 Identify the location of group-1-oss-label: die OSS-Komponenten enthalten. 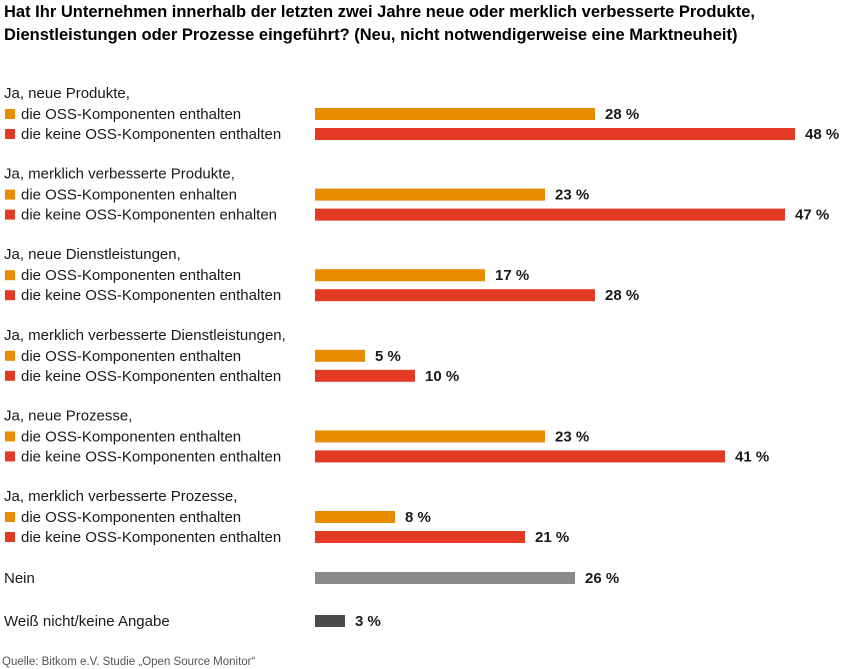
(131, 114).